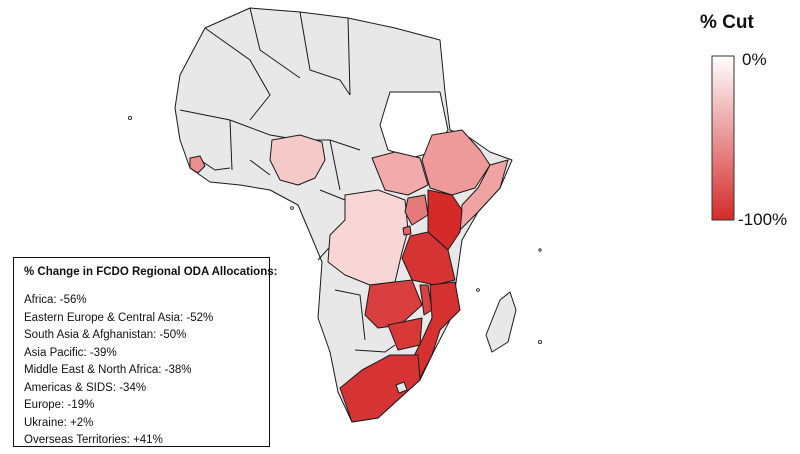 This screenshot has height=454, width=800. I want to click on legend-title: % Cut, so click(727, 22).